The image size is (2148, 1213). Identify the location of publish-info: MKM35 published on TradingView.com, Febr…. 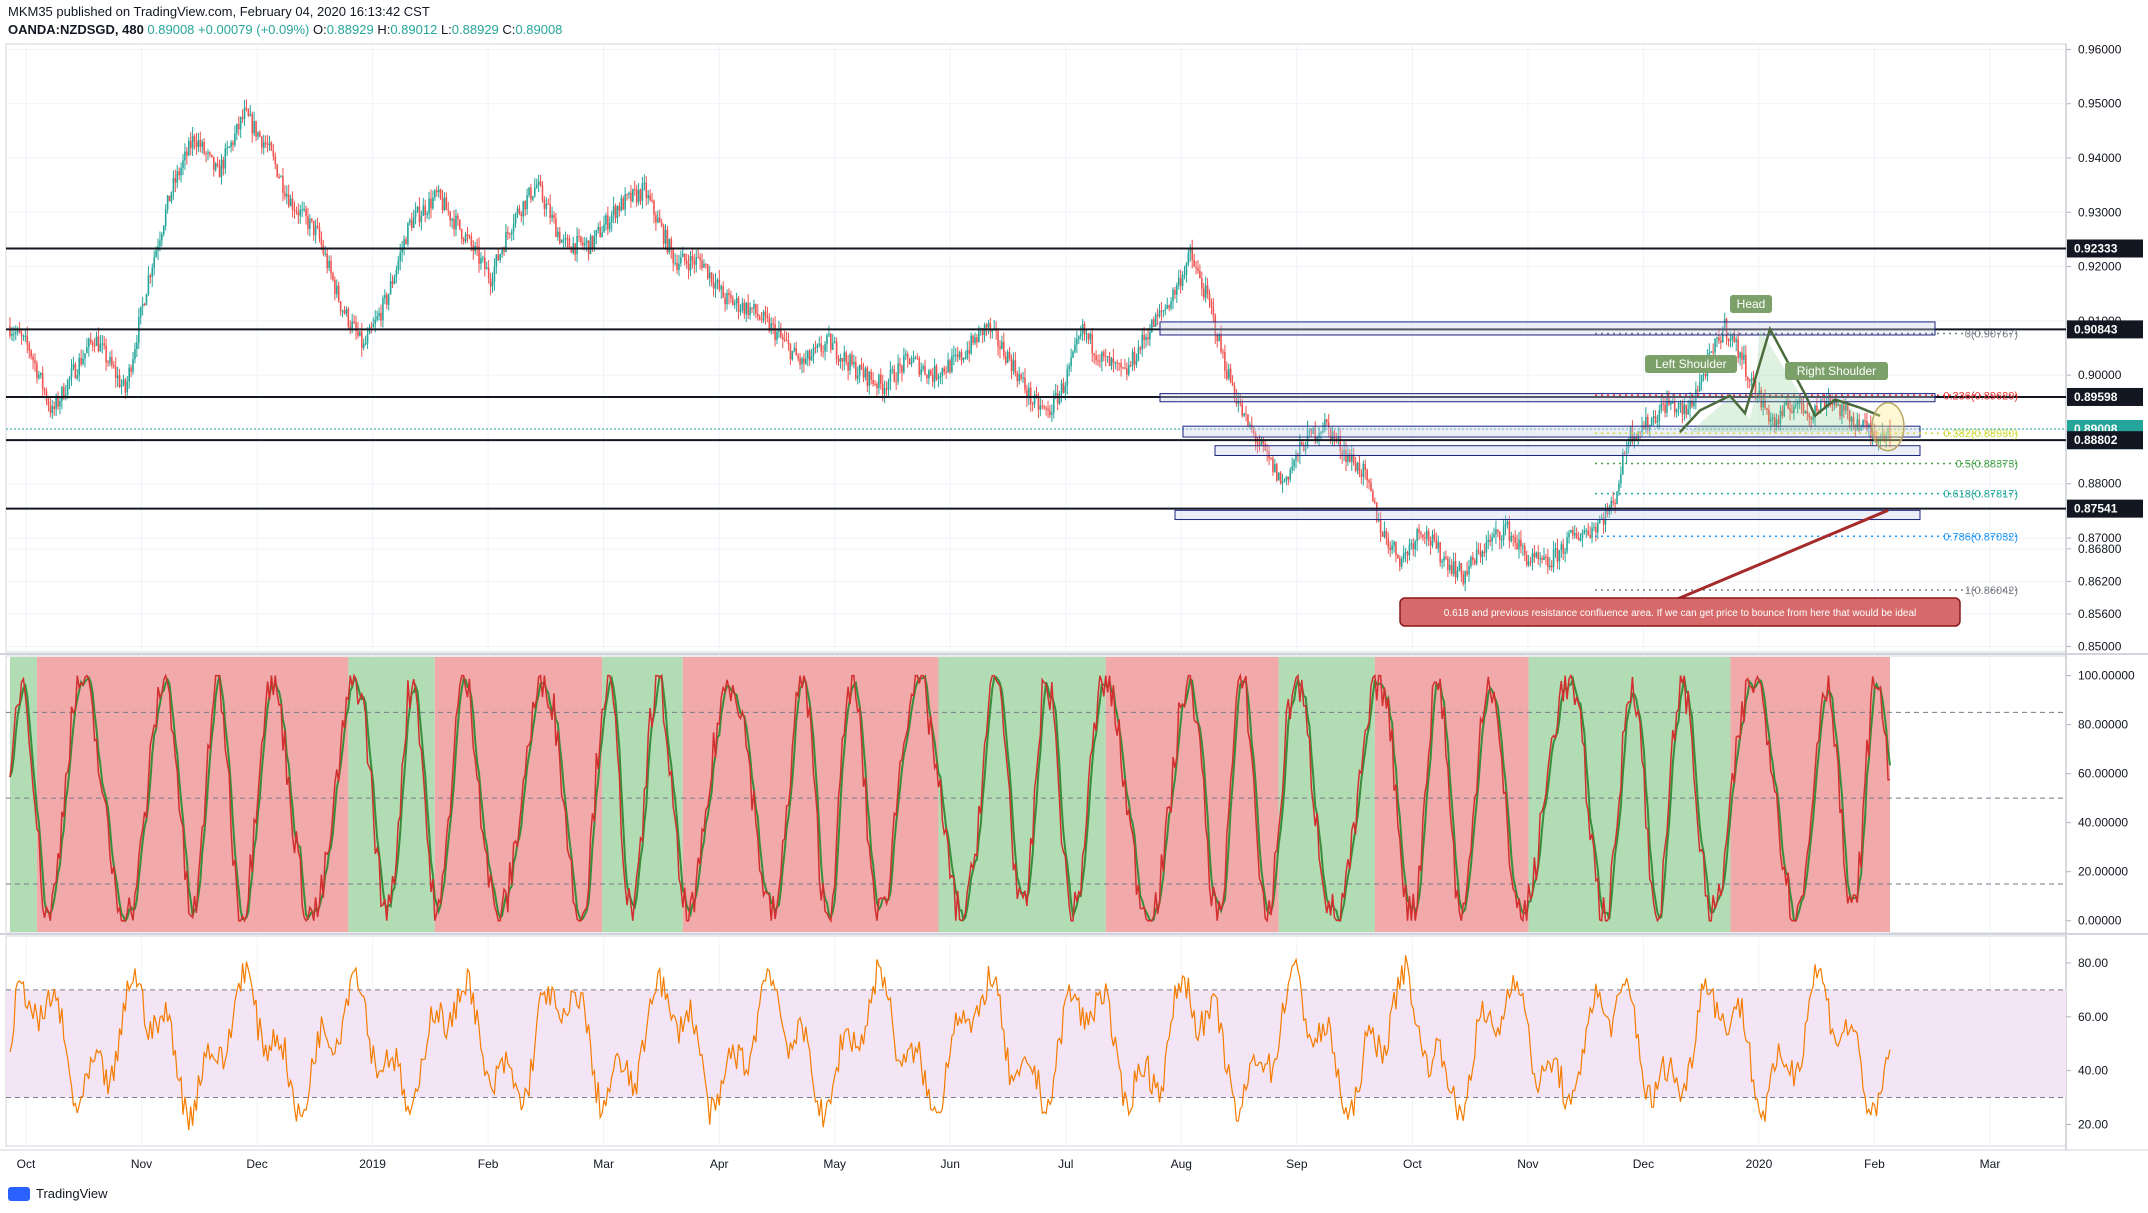
(219, 11).